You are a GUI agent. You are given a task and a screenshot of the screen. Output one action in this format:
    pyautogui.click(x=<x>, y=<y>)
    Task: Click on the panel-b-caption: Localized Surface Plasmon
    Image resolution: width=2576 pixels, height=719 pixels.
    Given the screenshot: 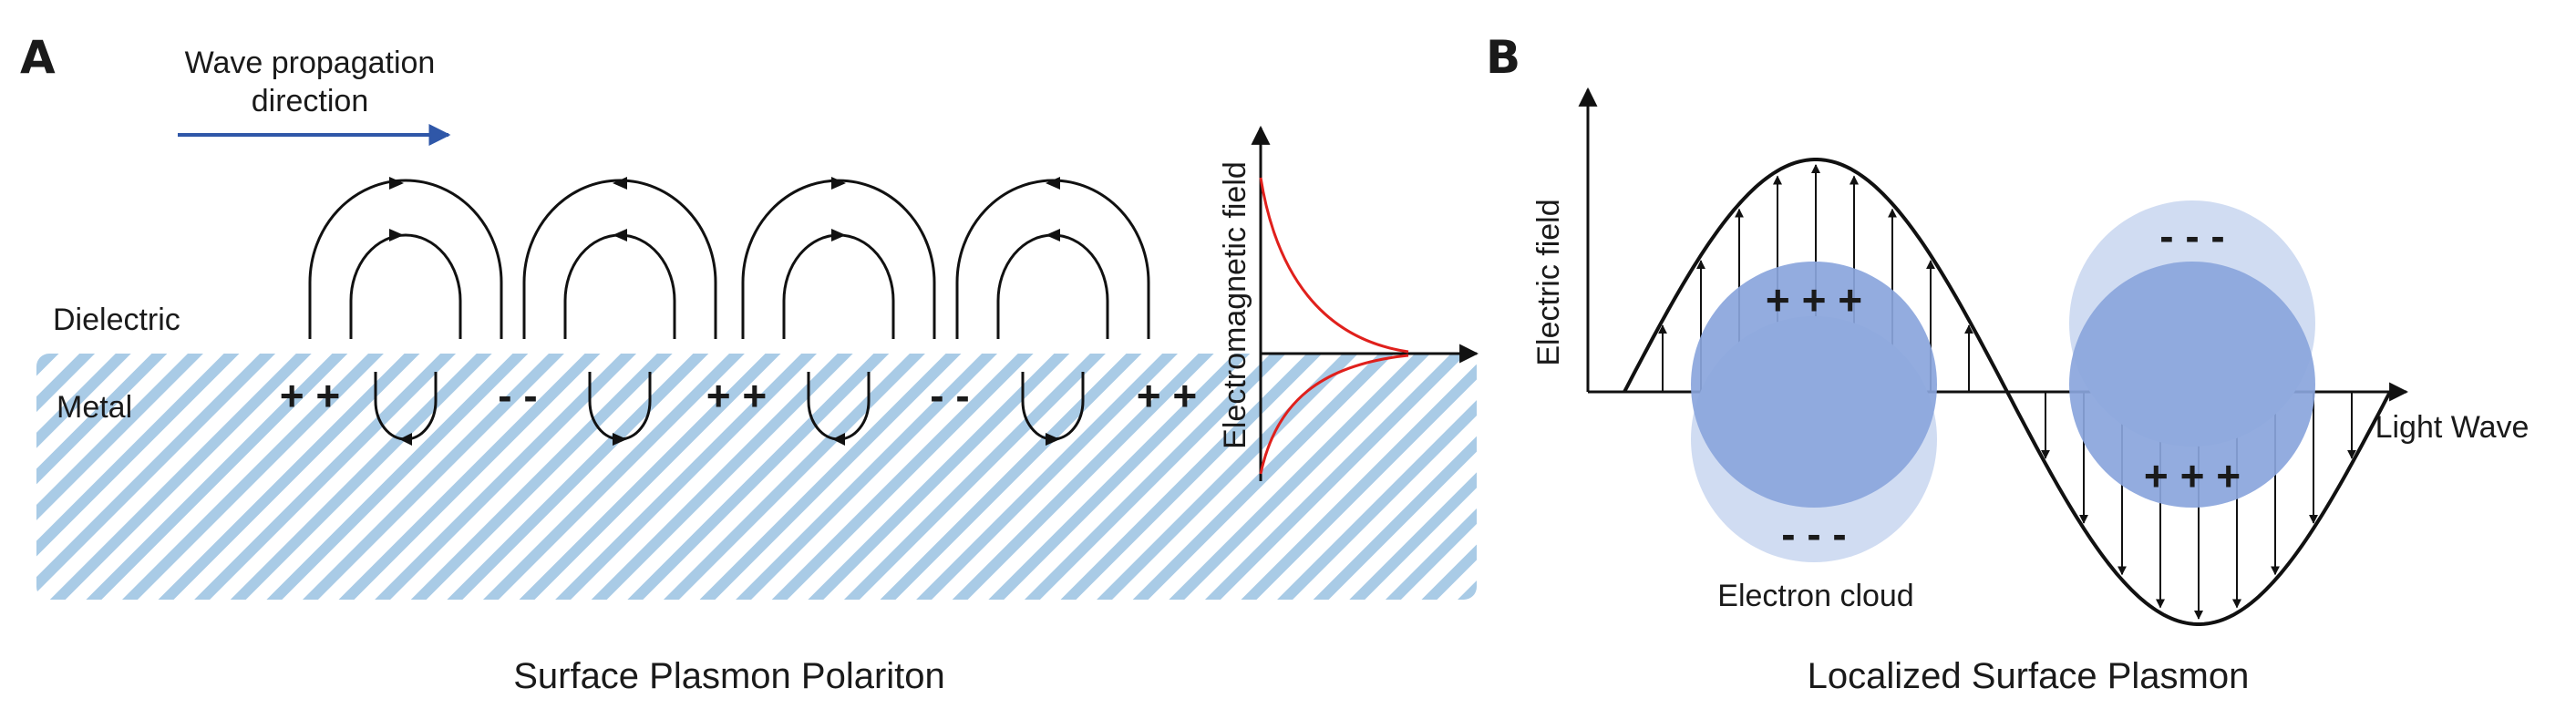 What is the action you would take?
    pyautogui.click(x=2029, y=676)
    